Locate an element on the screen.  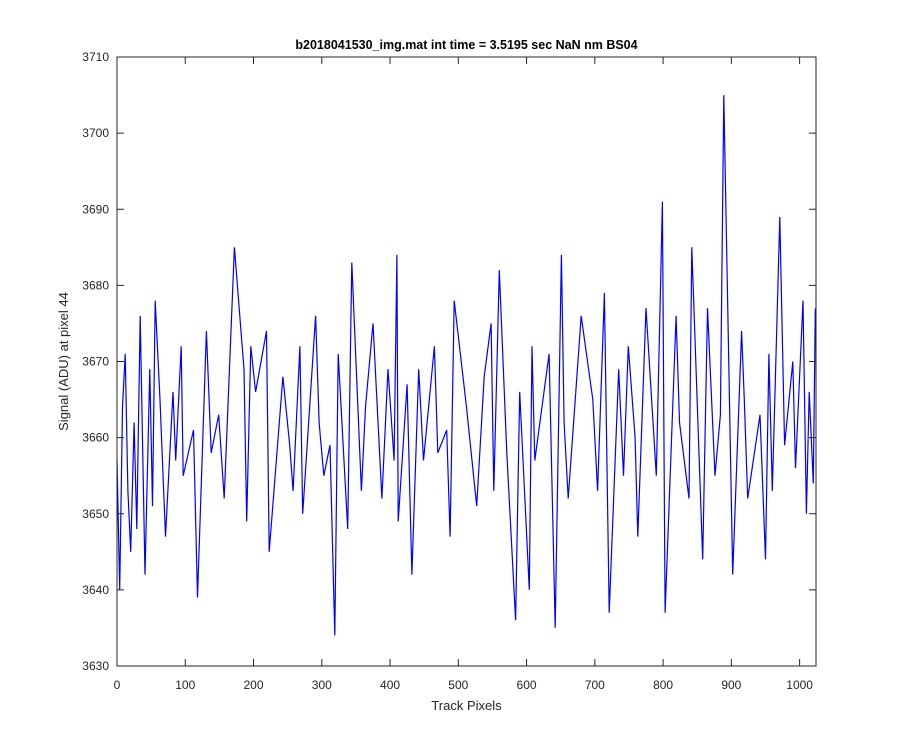
x-axis-label: Track Pixels is located at coordinates (466, 705).